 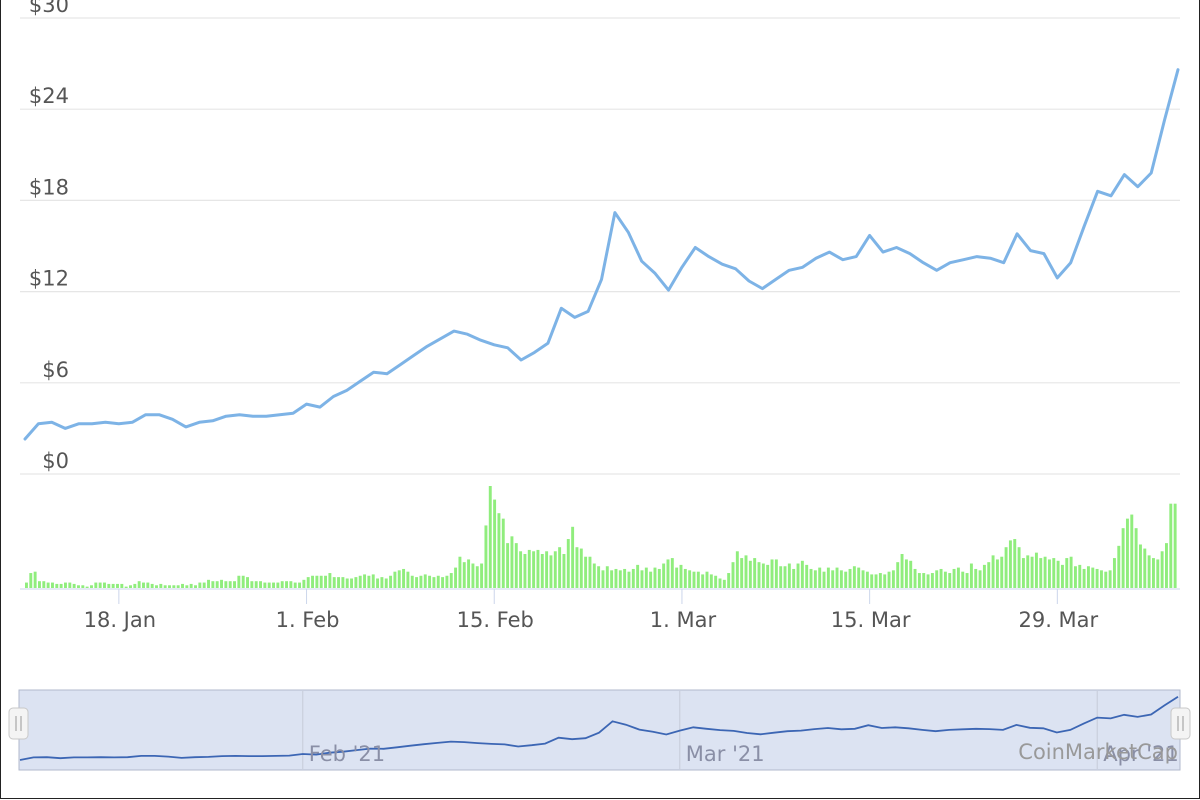 I want to click on navigator-labels: Feb '21 Mar '21 Apr '21, so click(x=744, y=754).